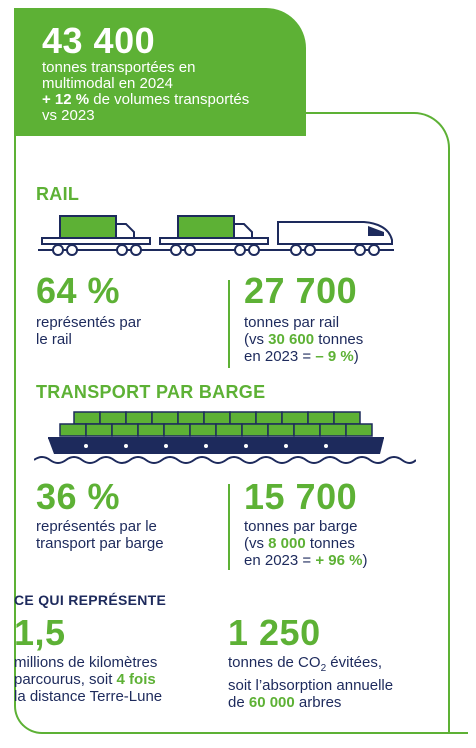 The image size is (476, 748). I want to click on co2-line-1: tonnes de CO2 évitées,, so click(310, 665).